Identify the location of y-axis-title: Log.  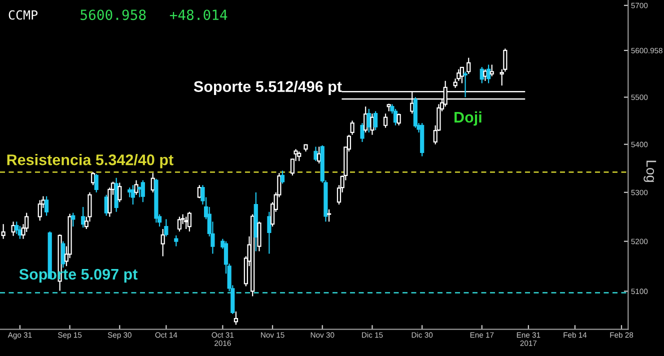
(650, 171).